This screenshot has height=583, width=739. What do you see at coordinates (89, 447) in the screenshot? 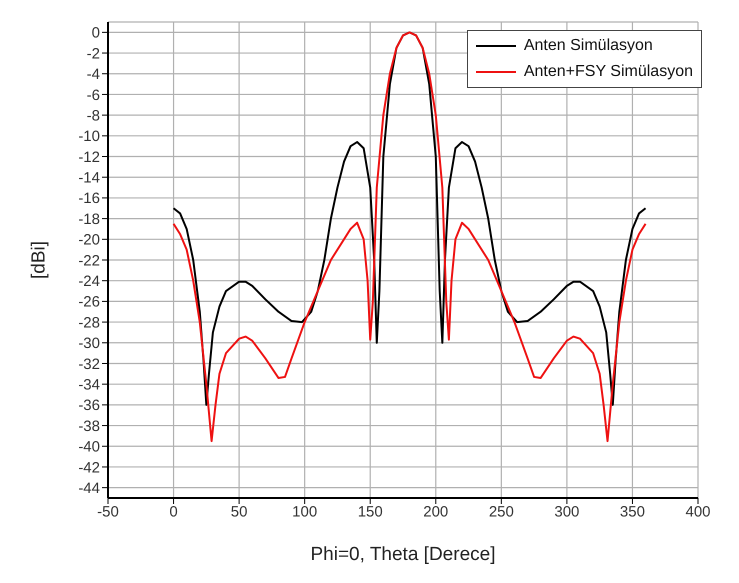
I see `y-tick-label: -40` at bounding box center [89, 447].